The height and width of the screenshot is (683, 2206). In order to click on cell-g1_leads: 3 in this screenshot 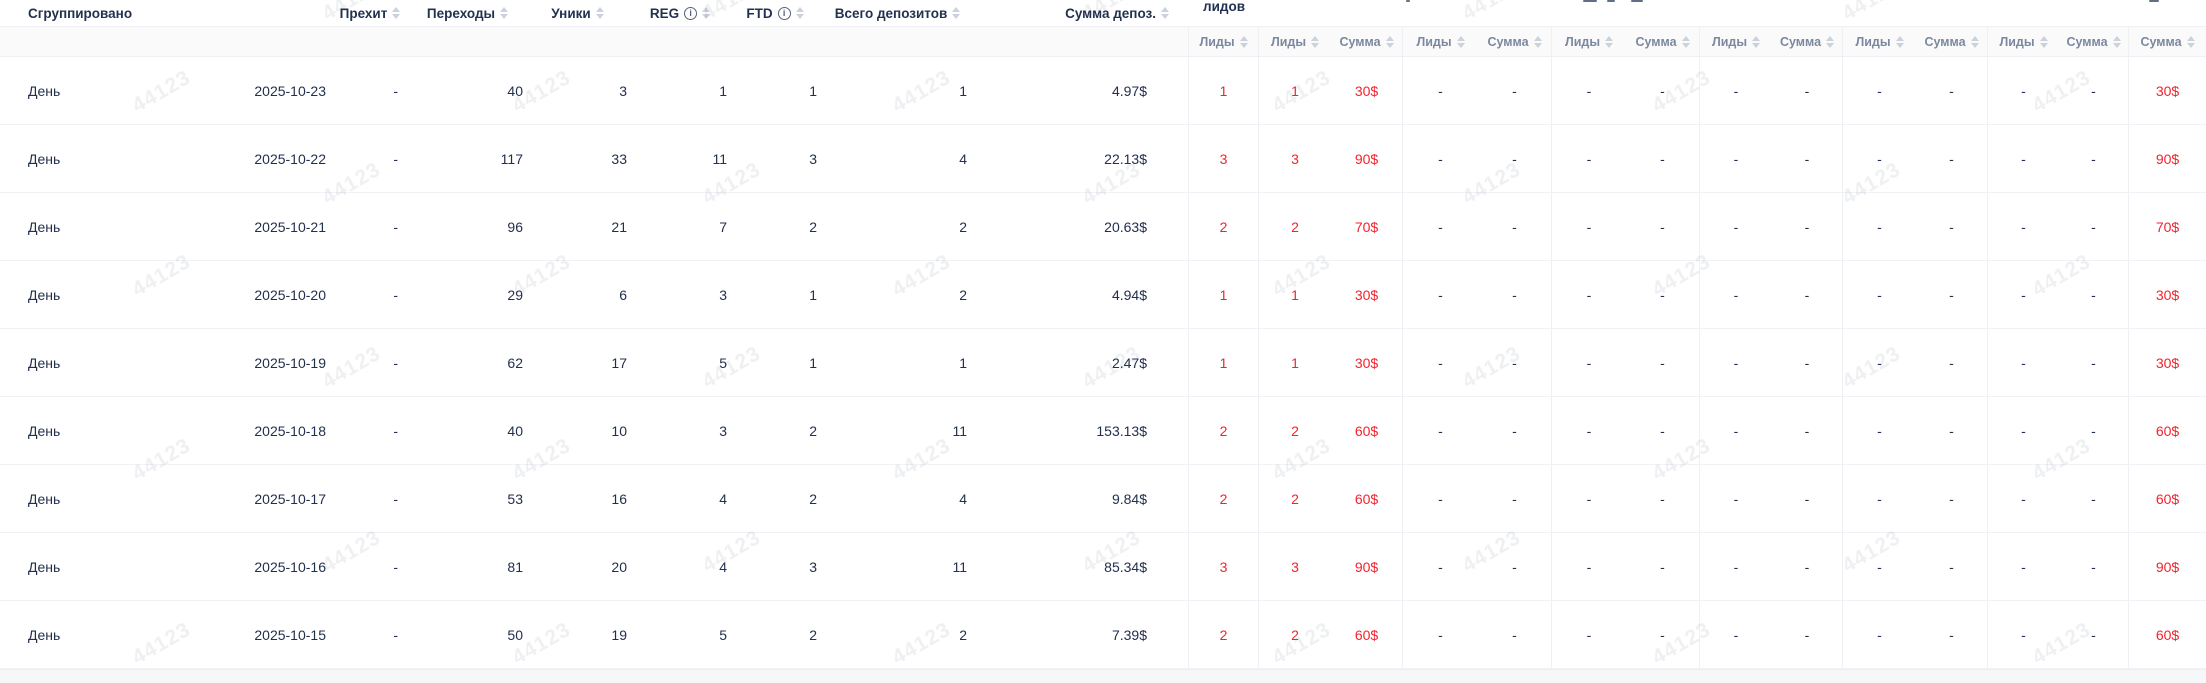, I will do `click(1295, 566)`.